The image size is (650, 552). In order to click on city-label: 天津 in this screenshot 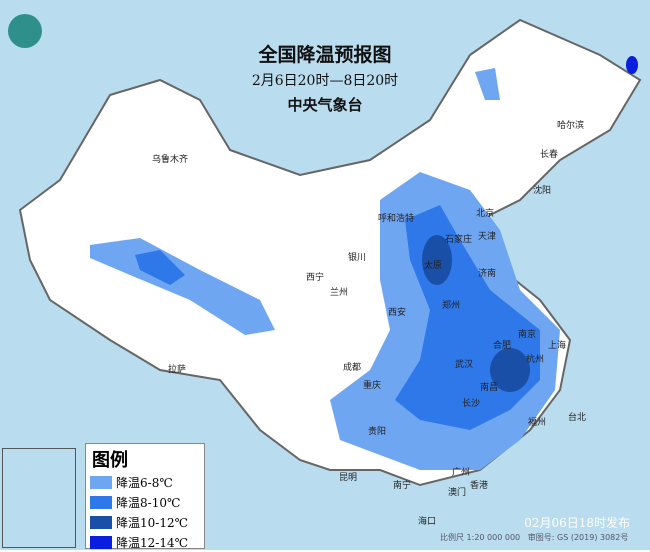, I will do `click(487, 237)`.